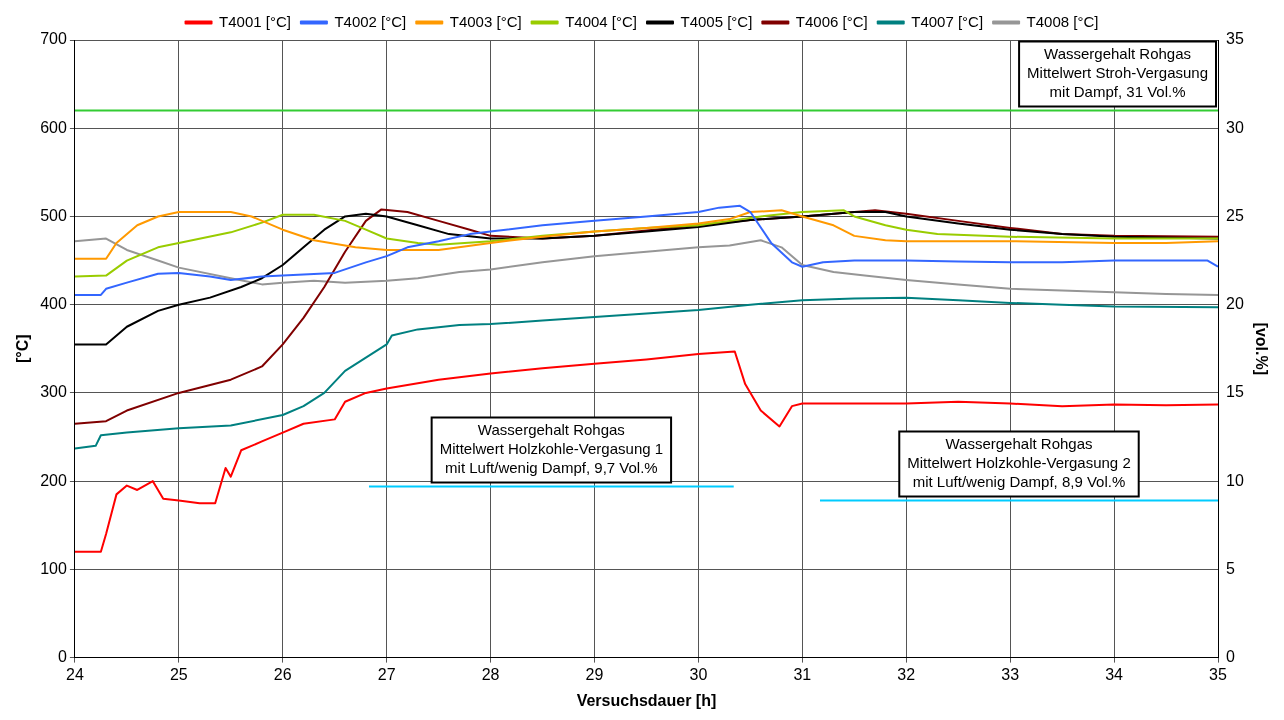 Image resolution: width=1284 pixels, height=720 pixels. What do you see at coordinates (282, 674) in the screenshot?
I see `x-tick-label: 26` at bounding box center [282, 674].